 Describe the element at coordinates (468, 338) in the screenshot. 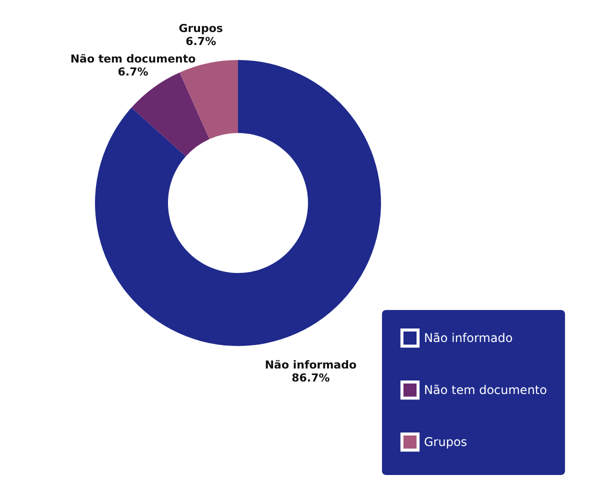

I see `legend-label: Não informado` at that location.